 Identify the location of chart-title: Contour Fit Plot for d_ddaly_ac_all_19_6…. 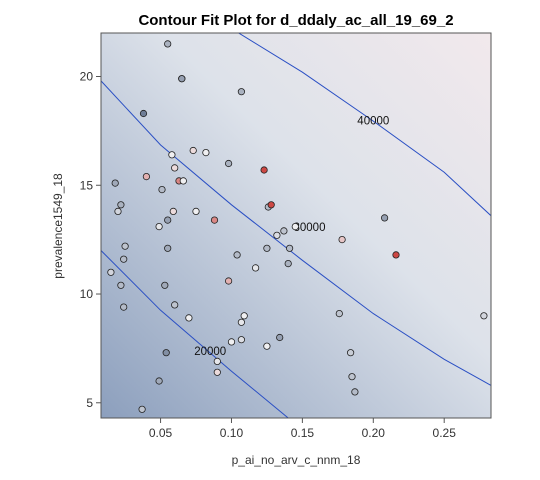
(295, 20).